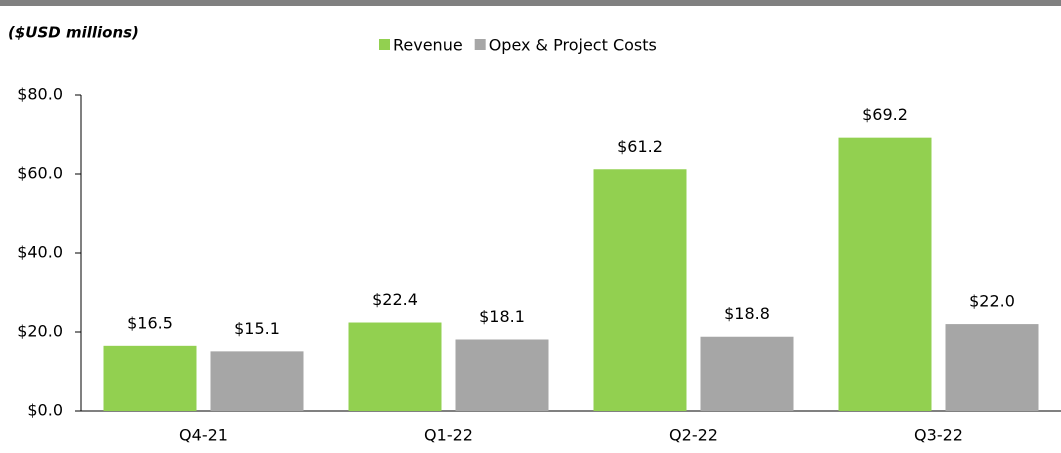 The height and width of the screenshot is (453, 1061). Describe the element at coordinates (257, 328) in the screenshot. I see `value-label: $15.1` at that location.